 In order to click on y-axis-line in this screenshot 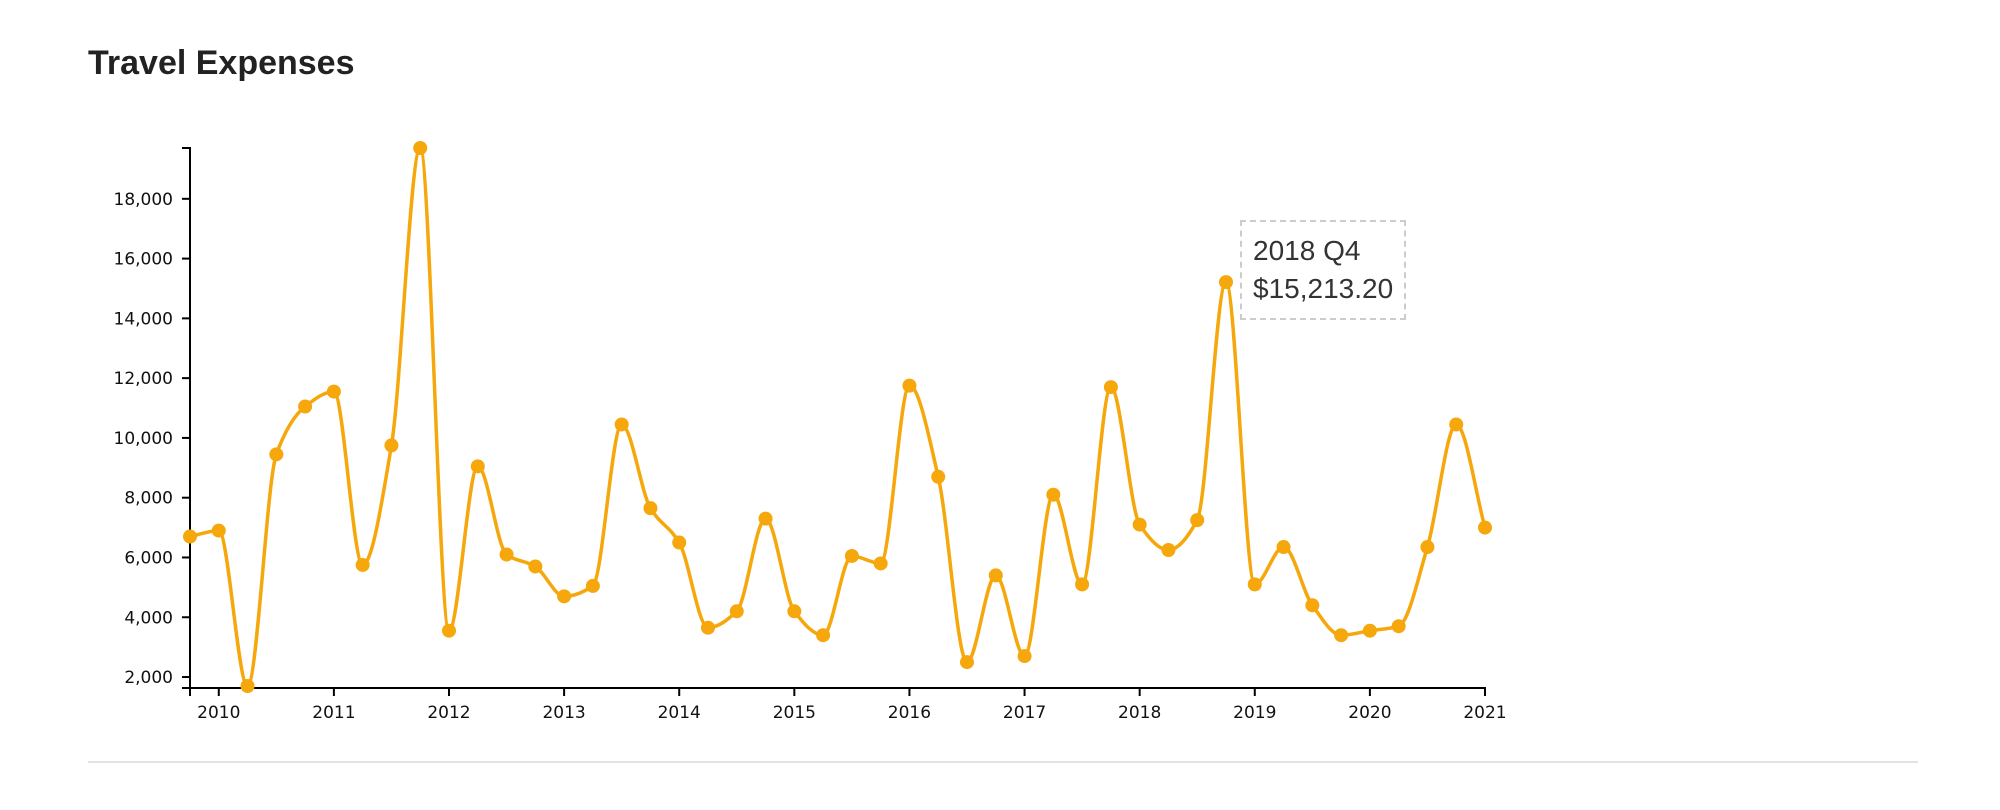, I will do `click(186, 418)`.